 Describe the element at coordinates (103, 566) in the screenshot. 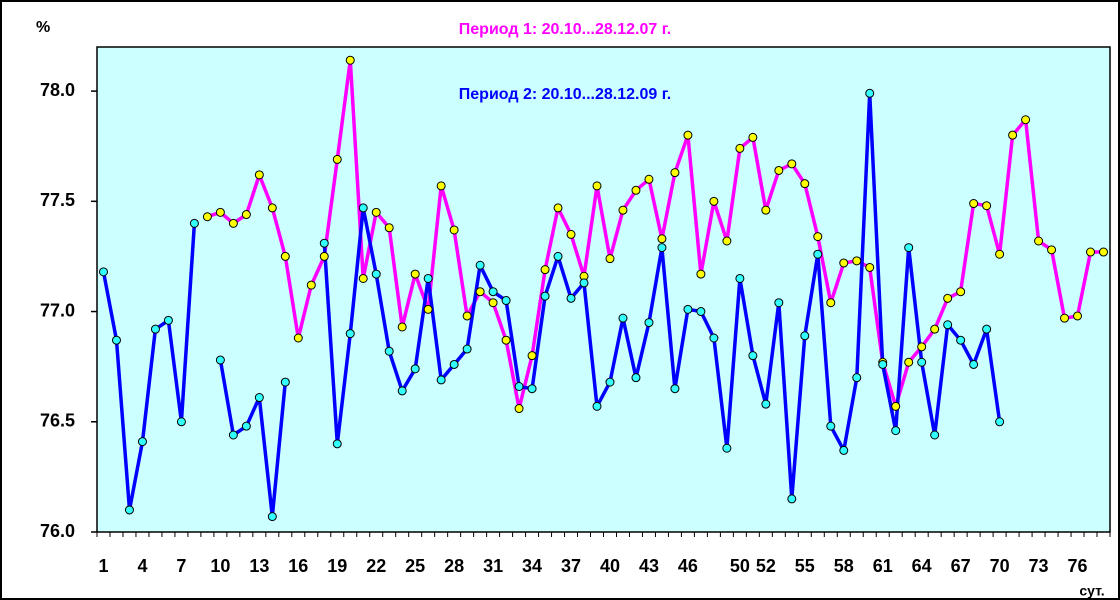

I see `x-tick-label: 1` at that location.